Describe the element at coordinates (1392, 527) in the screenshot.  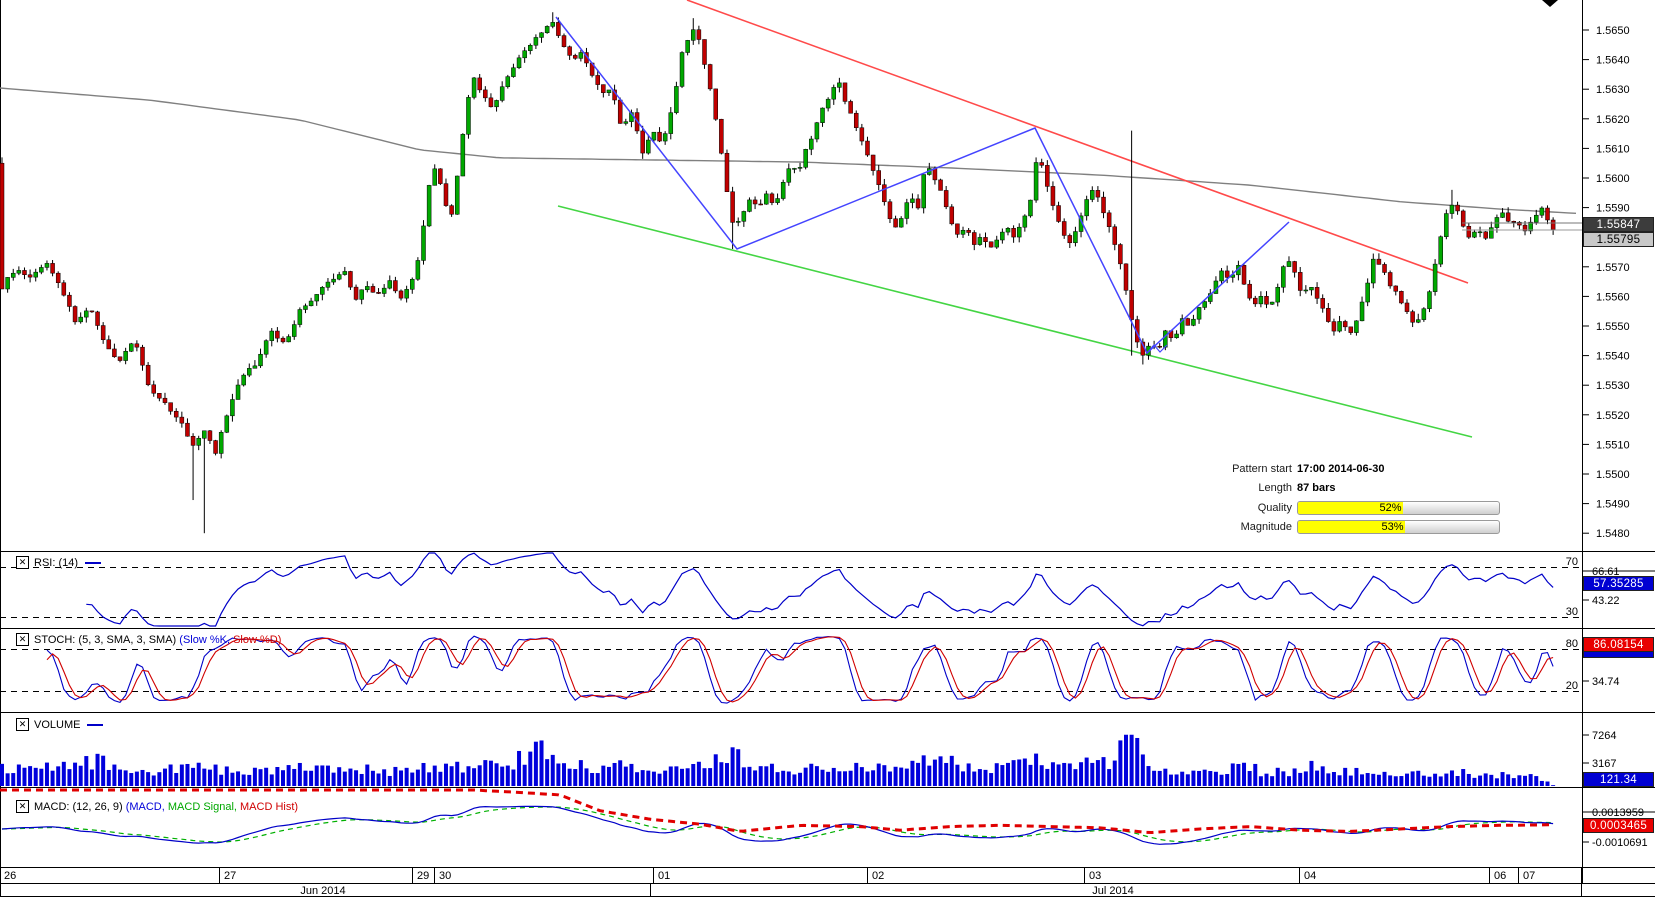
I see `magnitude-pct-text: 53%` at that location.